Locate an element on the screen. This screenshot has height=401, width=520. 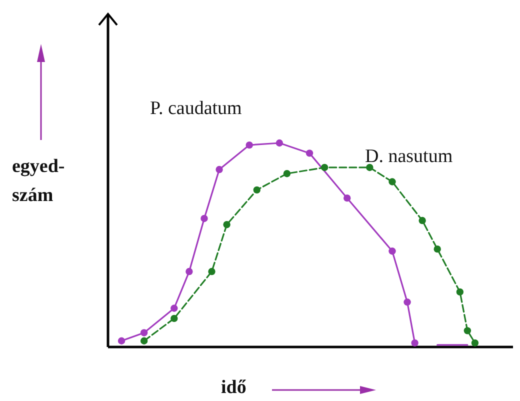
y-axis-title: egyed-szám is located at coordinates (38, 181).